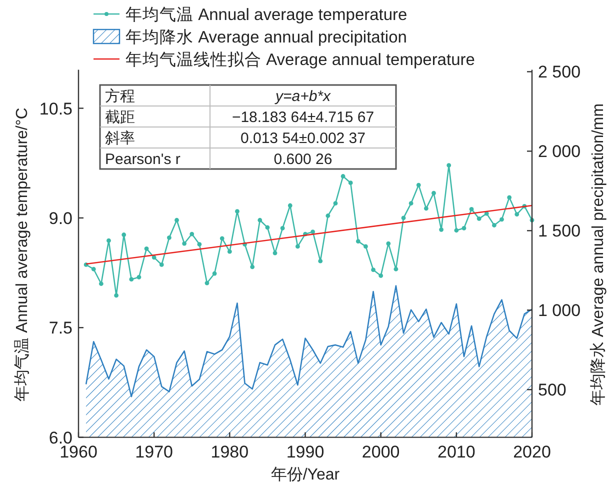  What do you see at coordinates (55, 108) in the screenshot?
I see `y-tick-label: 10.5` at bounding box center [55, 108].